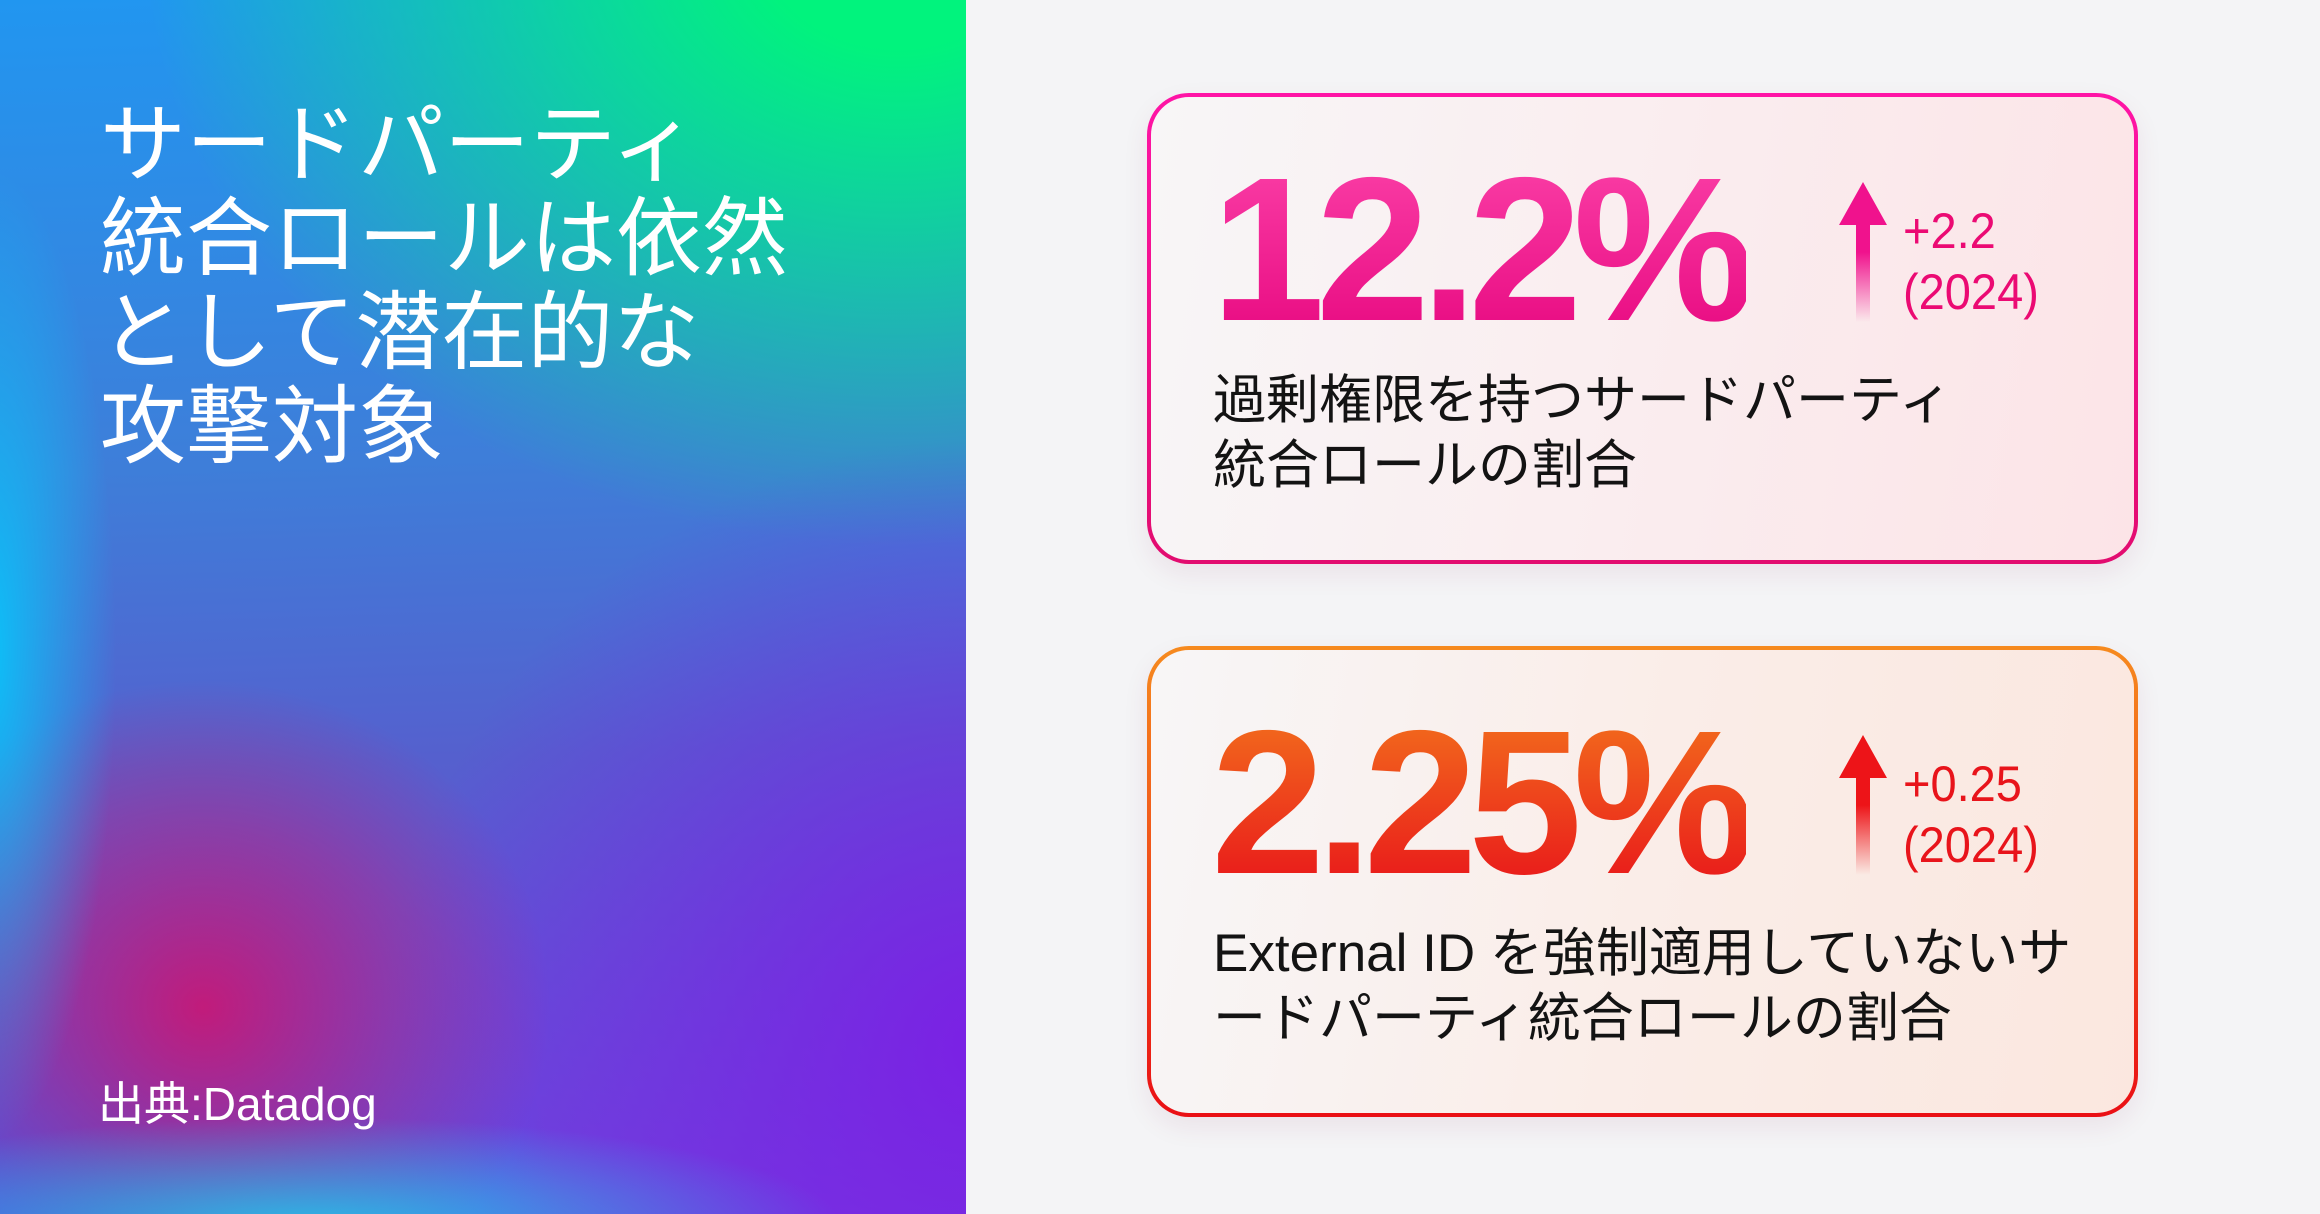  I want to click on stat-description-line: External ID を強制適用していないサ, so click(1642, 953).